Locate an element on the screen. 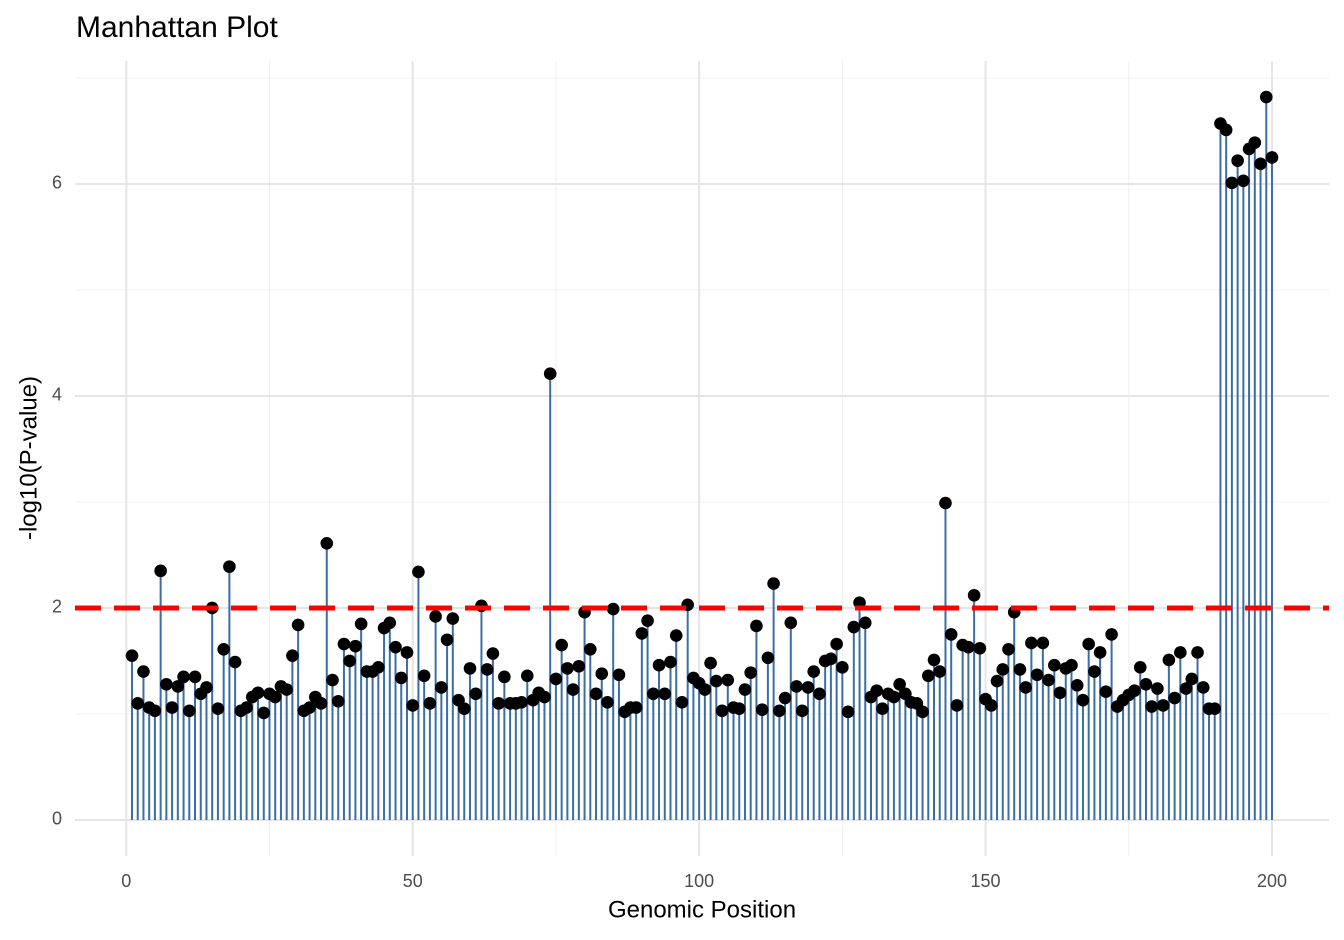  y-axis-title: -log10(P-value) is located at coordinates (28, 458).